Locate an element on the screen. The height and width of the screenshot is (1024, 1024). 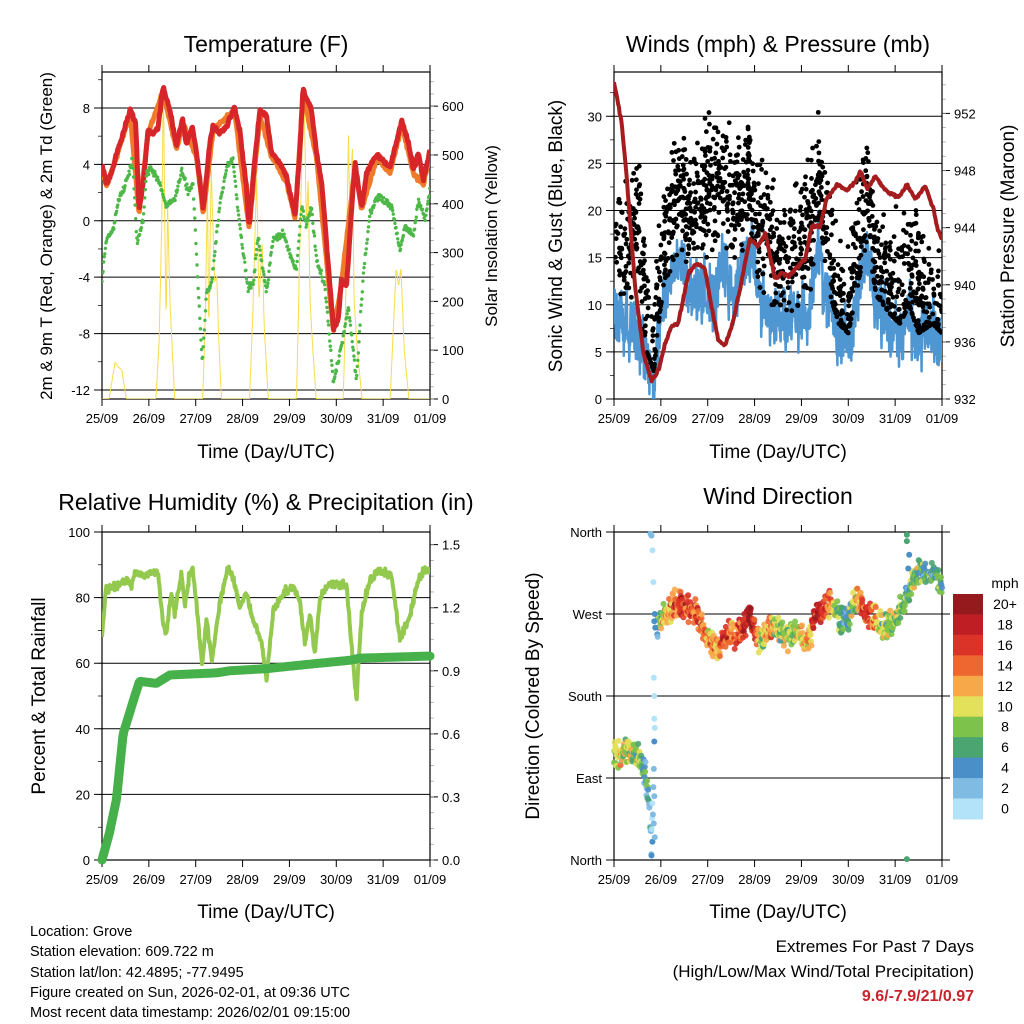
legend-label: 20+ is located at coordinates (1005, 604).